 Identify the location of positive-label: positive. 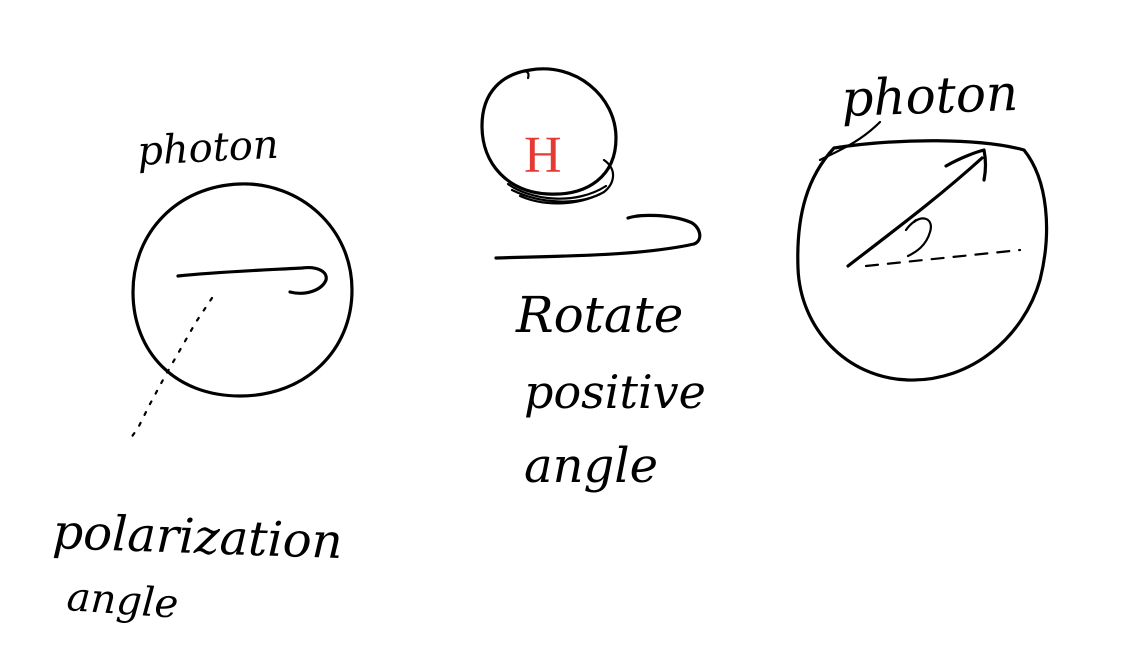
(615, 392).